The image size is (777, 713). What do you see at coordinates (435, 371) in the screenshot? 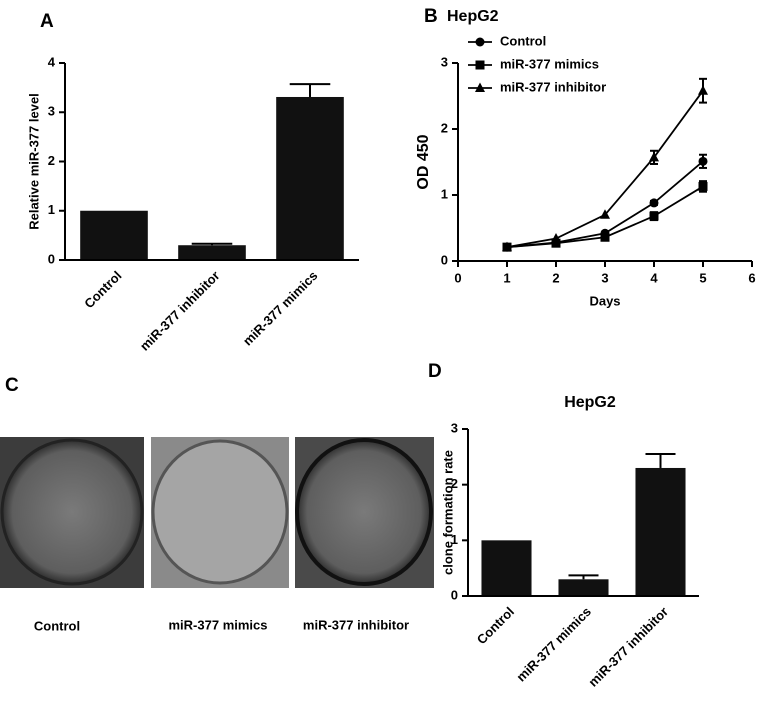
I see `panel-letter: D` at bounding box center [435, 371].